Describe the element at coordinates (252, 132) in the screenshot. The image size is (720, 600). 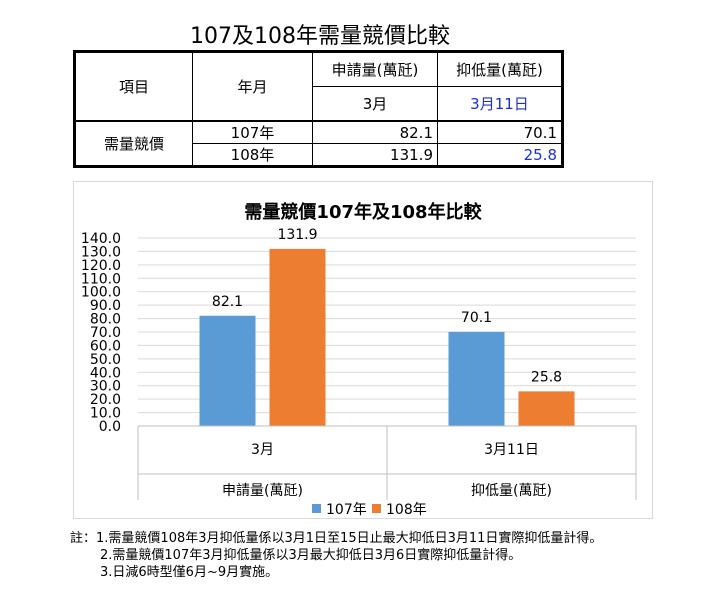
I see `row-year-107: 107年` at that location.